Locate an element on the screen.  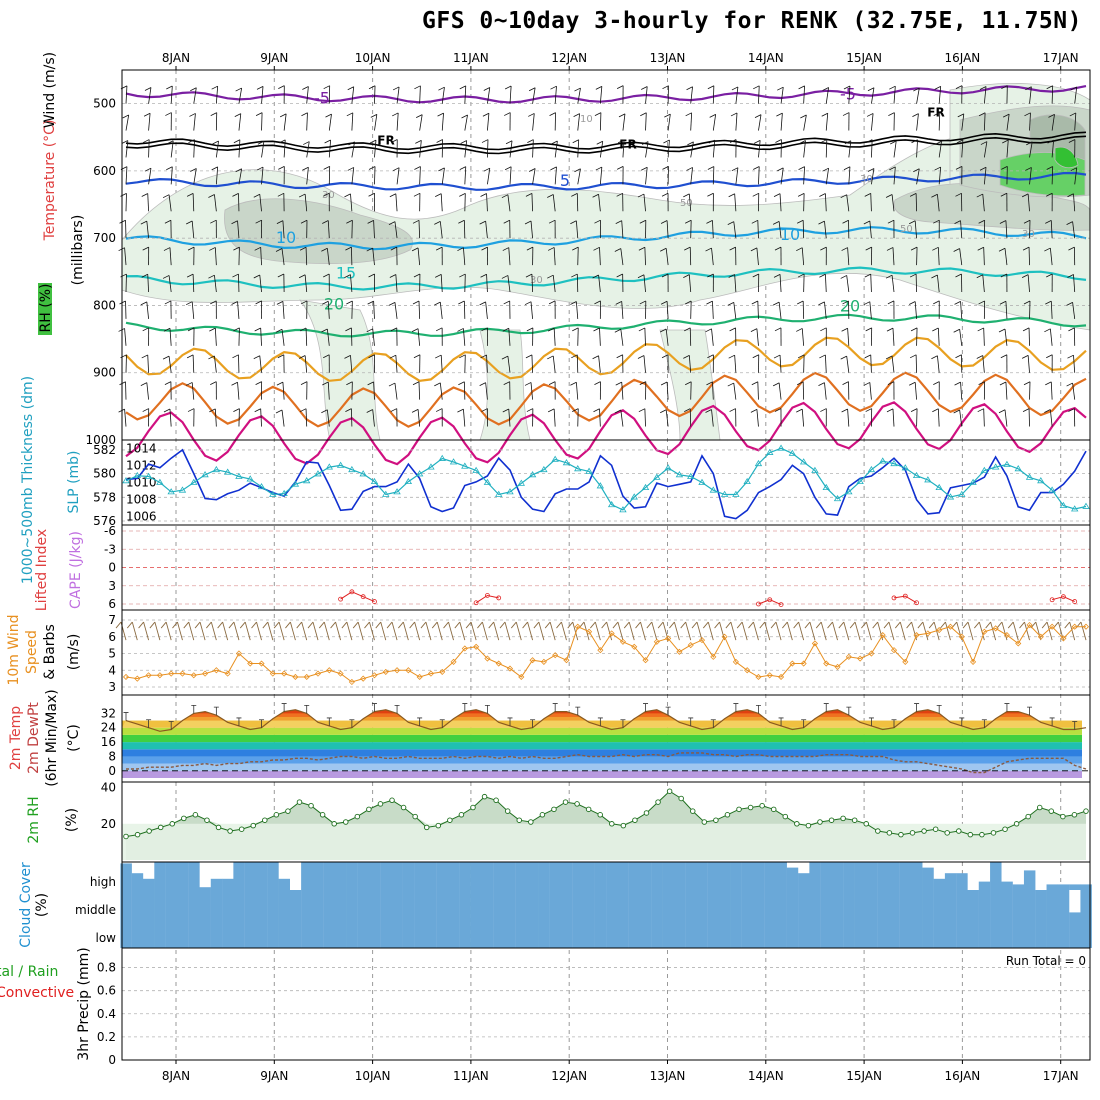
temp-axis-title-part: 2m Temp is located at coordinates (16, 738).